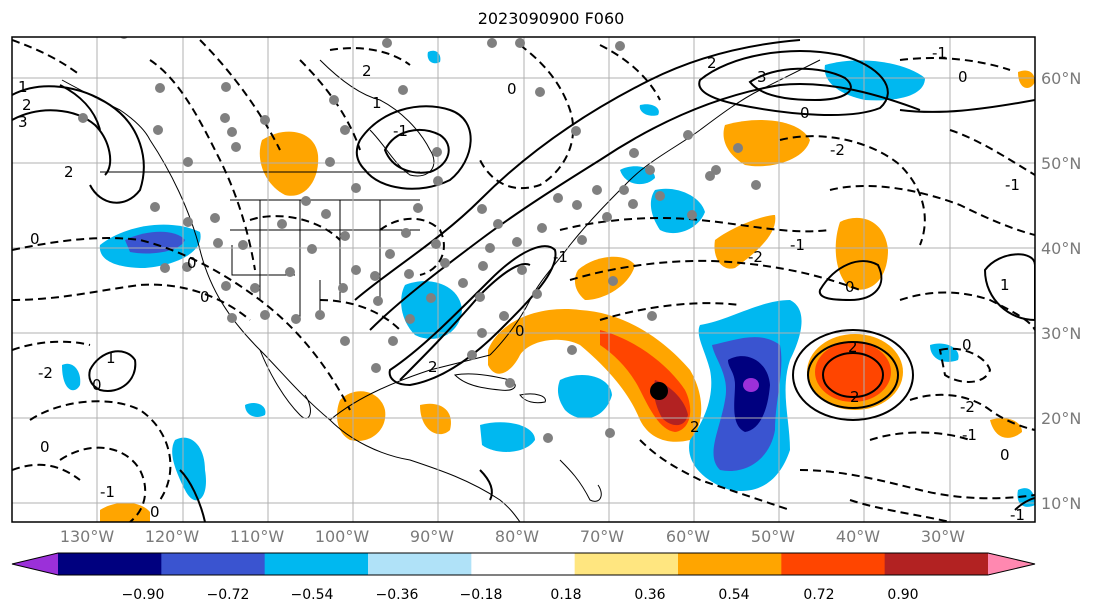 This screenshot has width=1102, height=613. What do you see at coordinates (87, 536) in the screenshot?
I see `lon-label: 130°W` at bounding box center [87, 536].